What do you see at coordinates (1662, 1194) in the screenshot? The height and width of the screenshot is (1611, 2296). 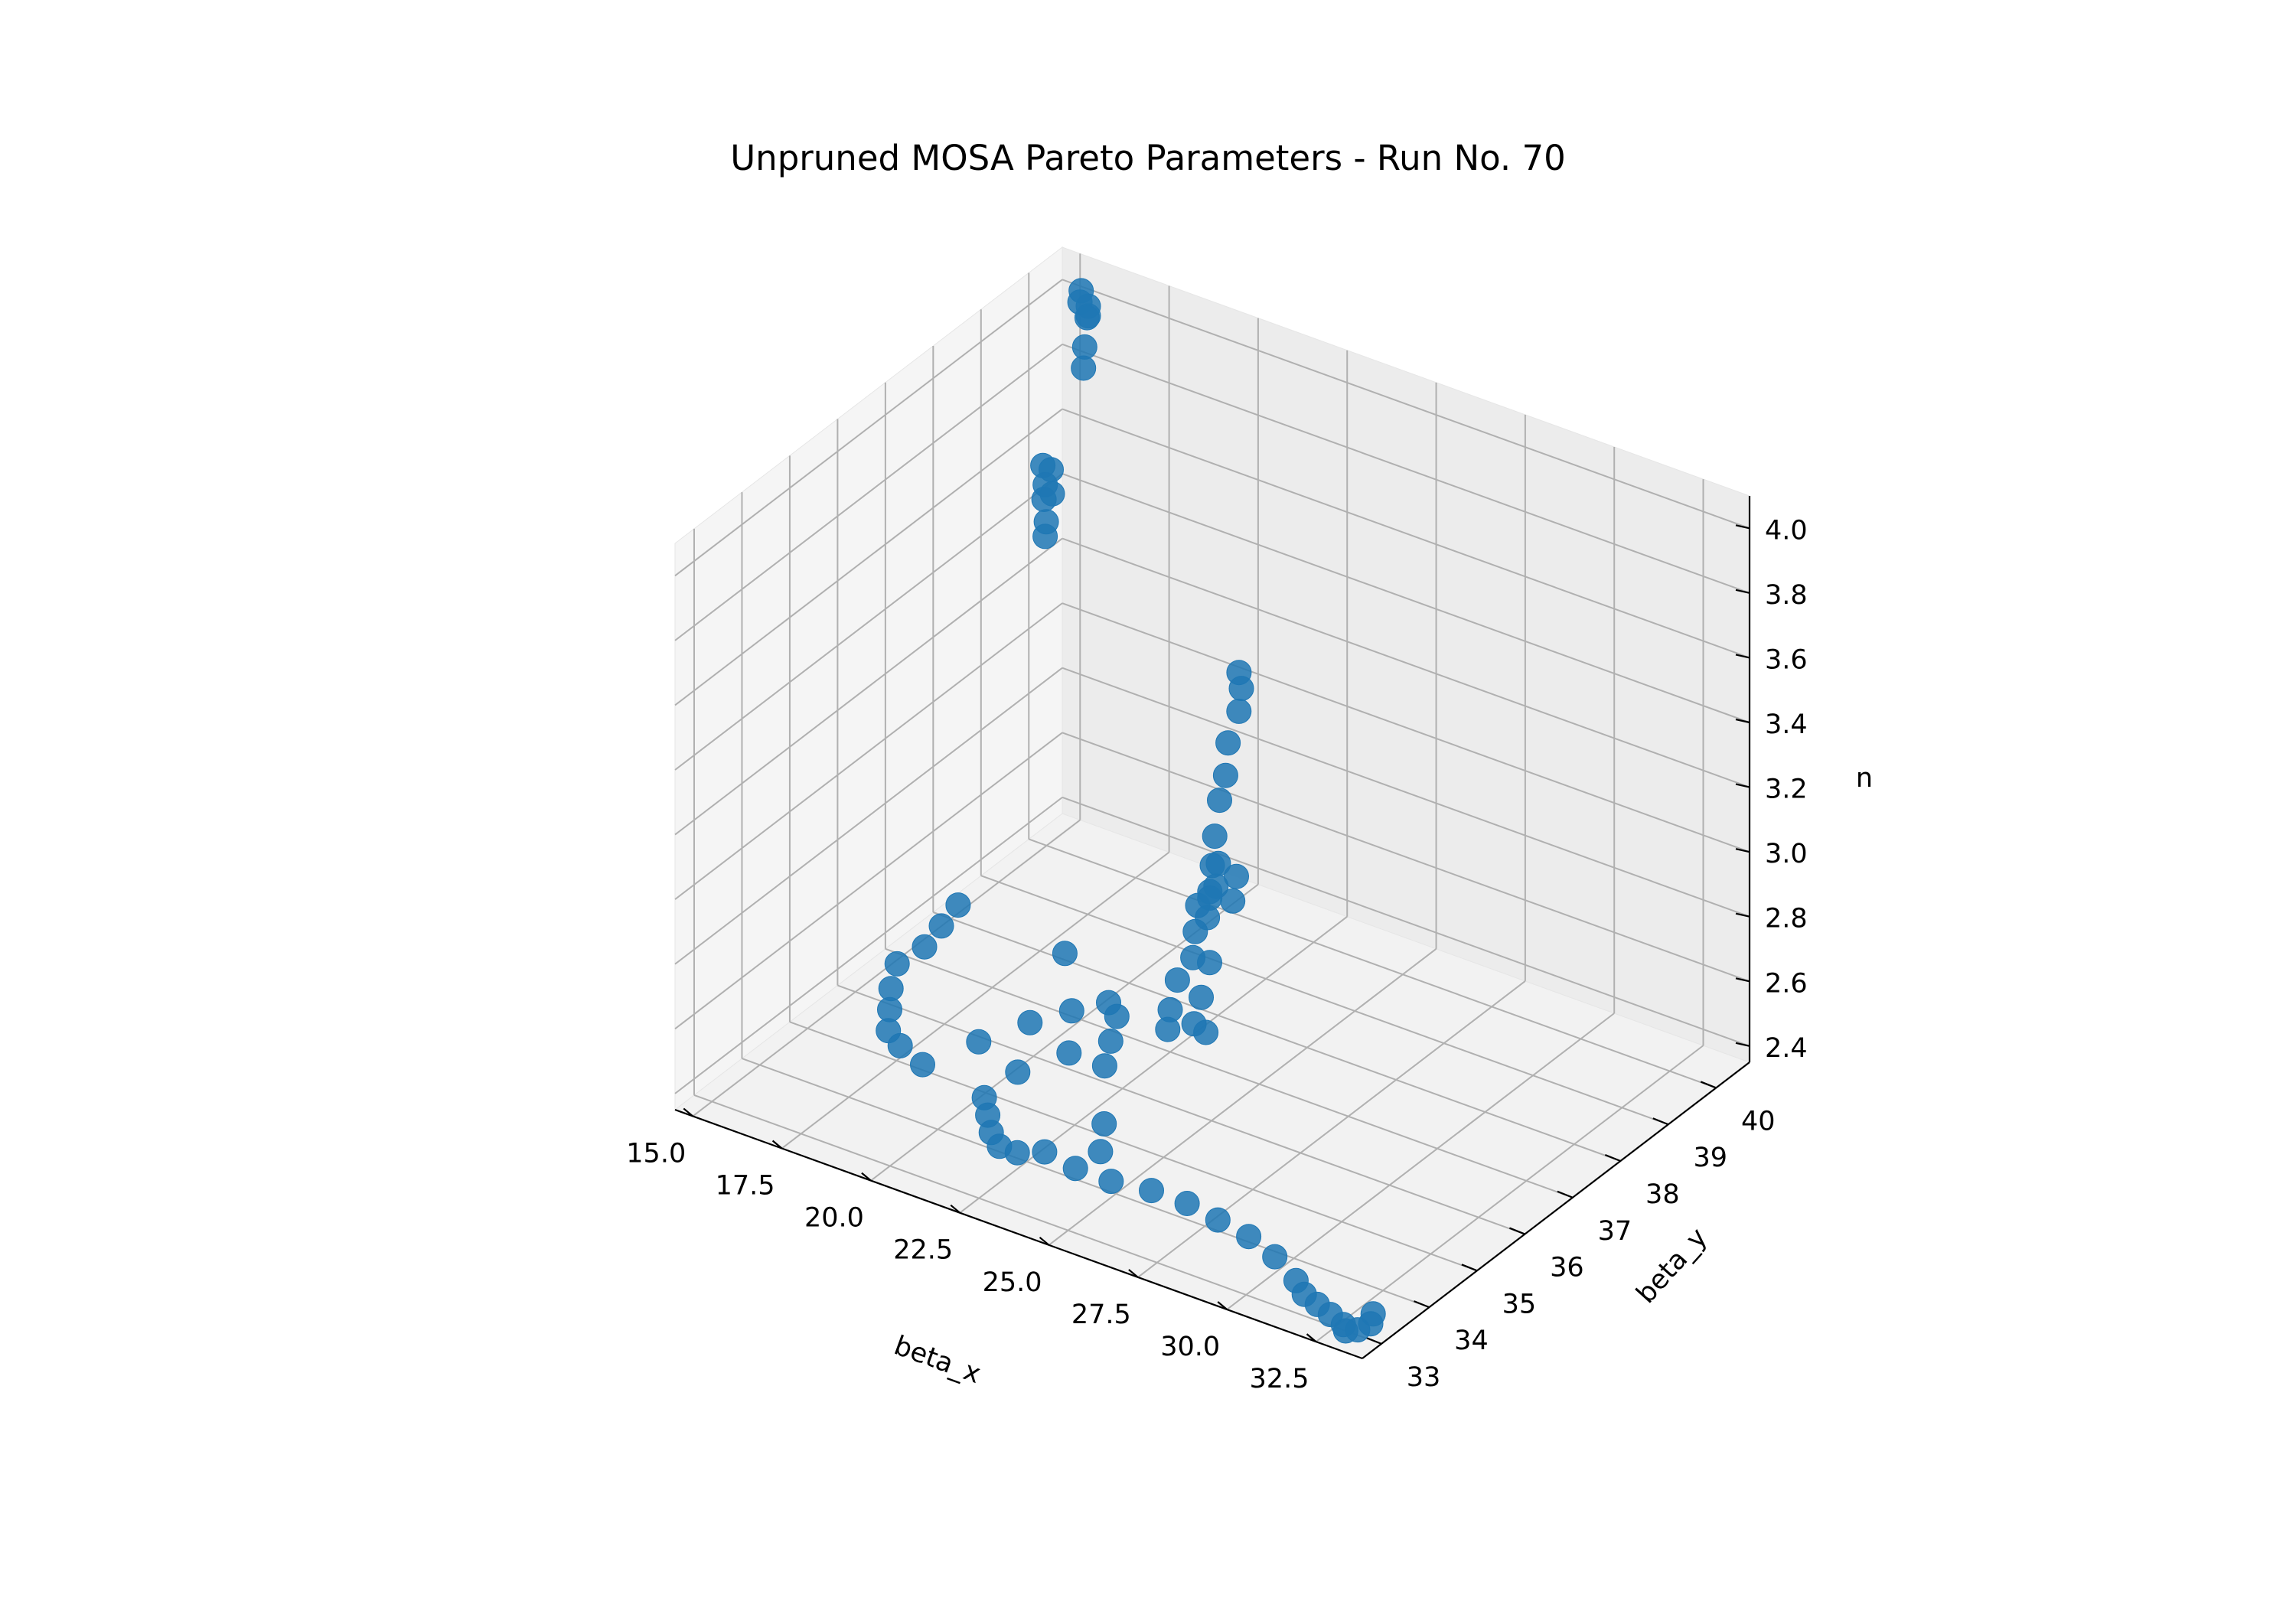 I see `y-tick-label: 38` at bounding box center [1662, 1194].